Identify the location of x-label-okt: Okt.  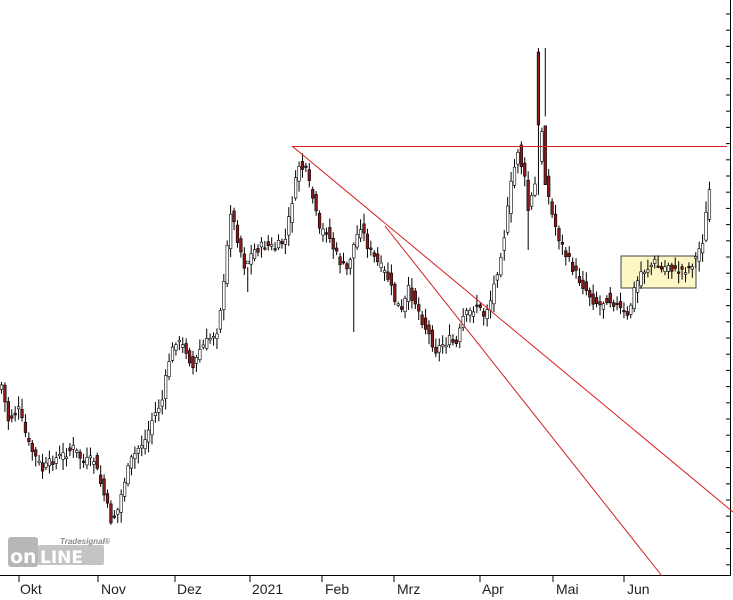
(31, 589).